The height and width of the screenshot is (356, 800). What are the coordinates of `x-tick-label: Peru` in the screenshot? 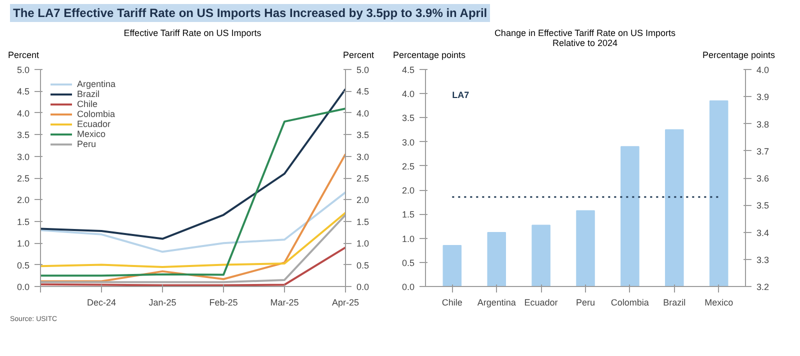 It's located at (586, 303).